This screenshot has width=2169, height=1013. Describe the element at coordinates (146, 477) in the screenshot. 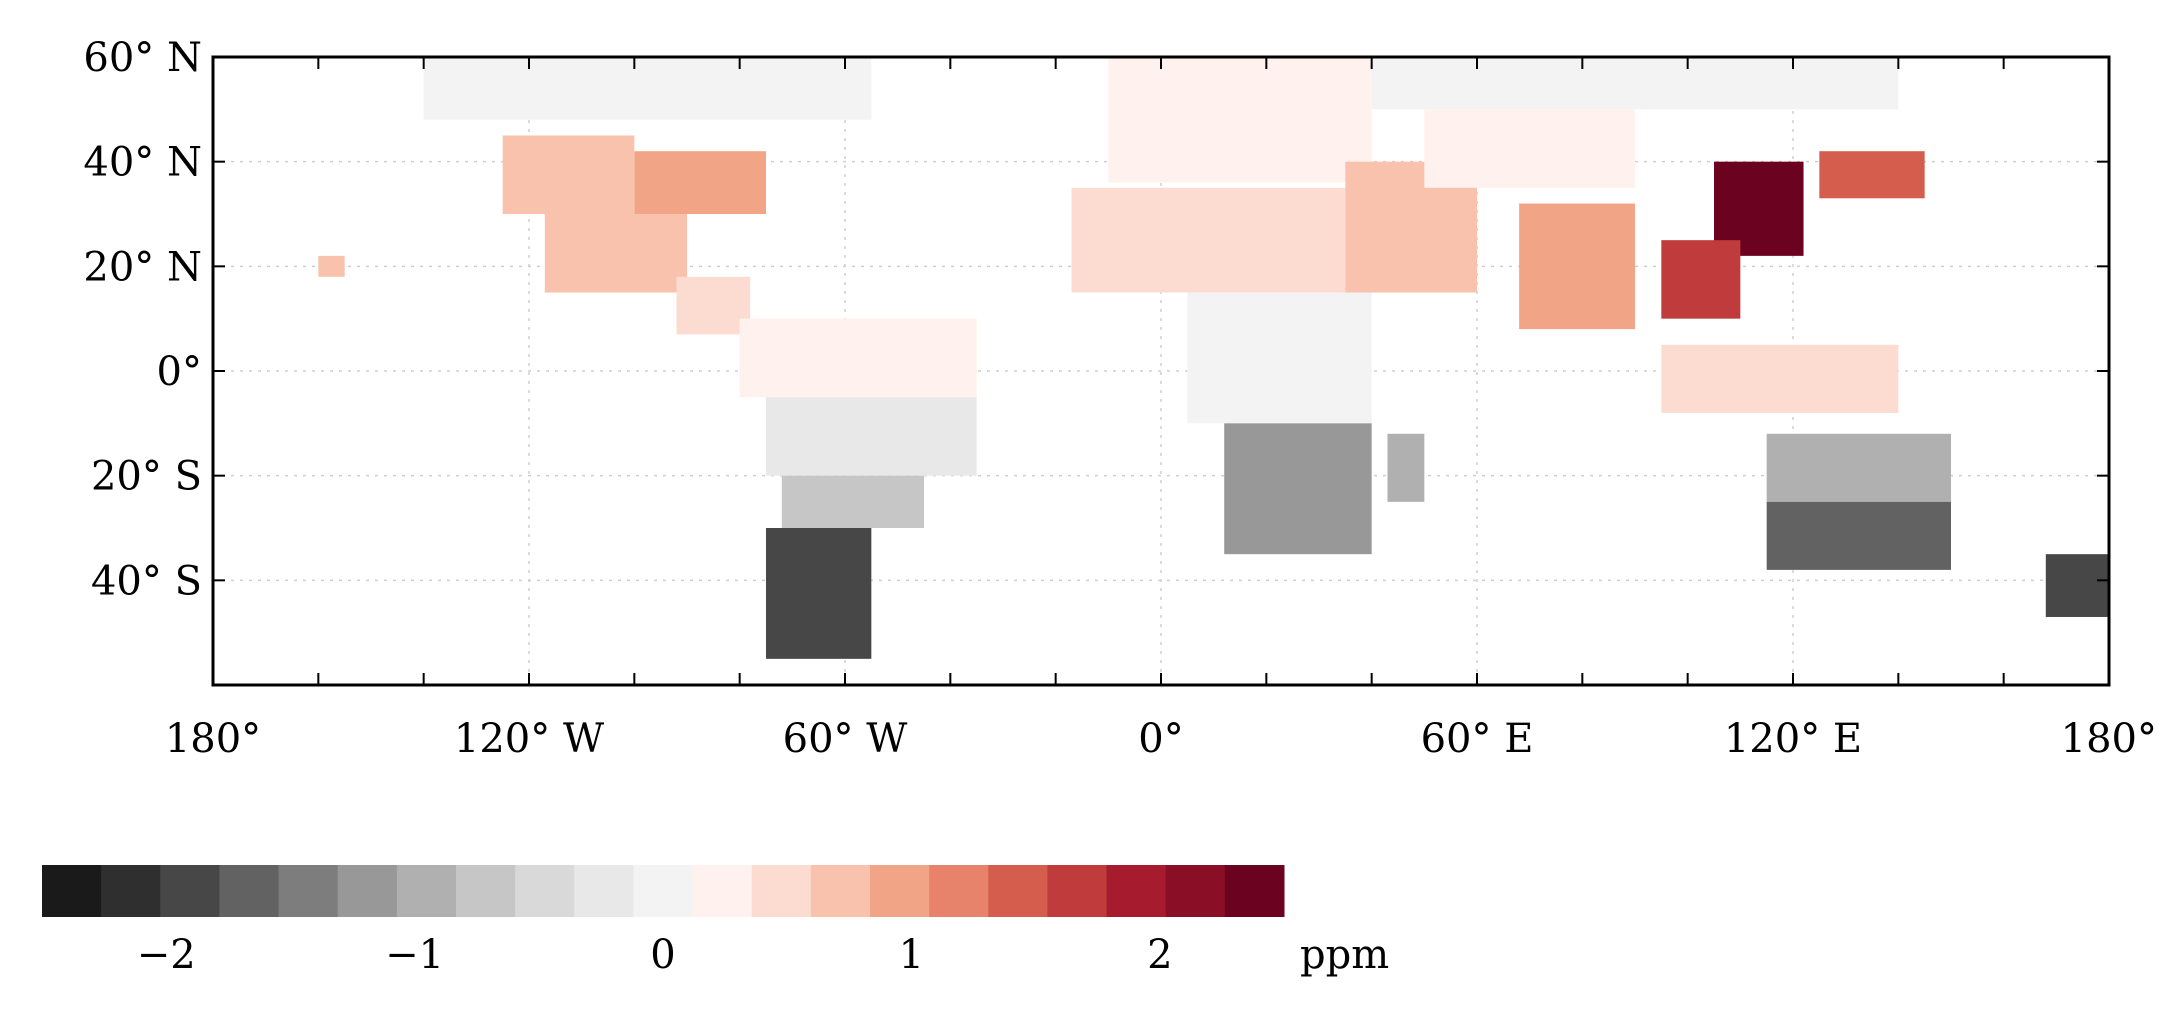

I see `lat-label: 20° S` at that location.